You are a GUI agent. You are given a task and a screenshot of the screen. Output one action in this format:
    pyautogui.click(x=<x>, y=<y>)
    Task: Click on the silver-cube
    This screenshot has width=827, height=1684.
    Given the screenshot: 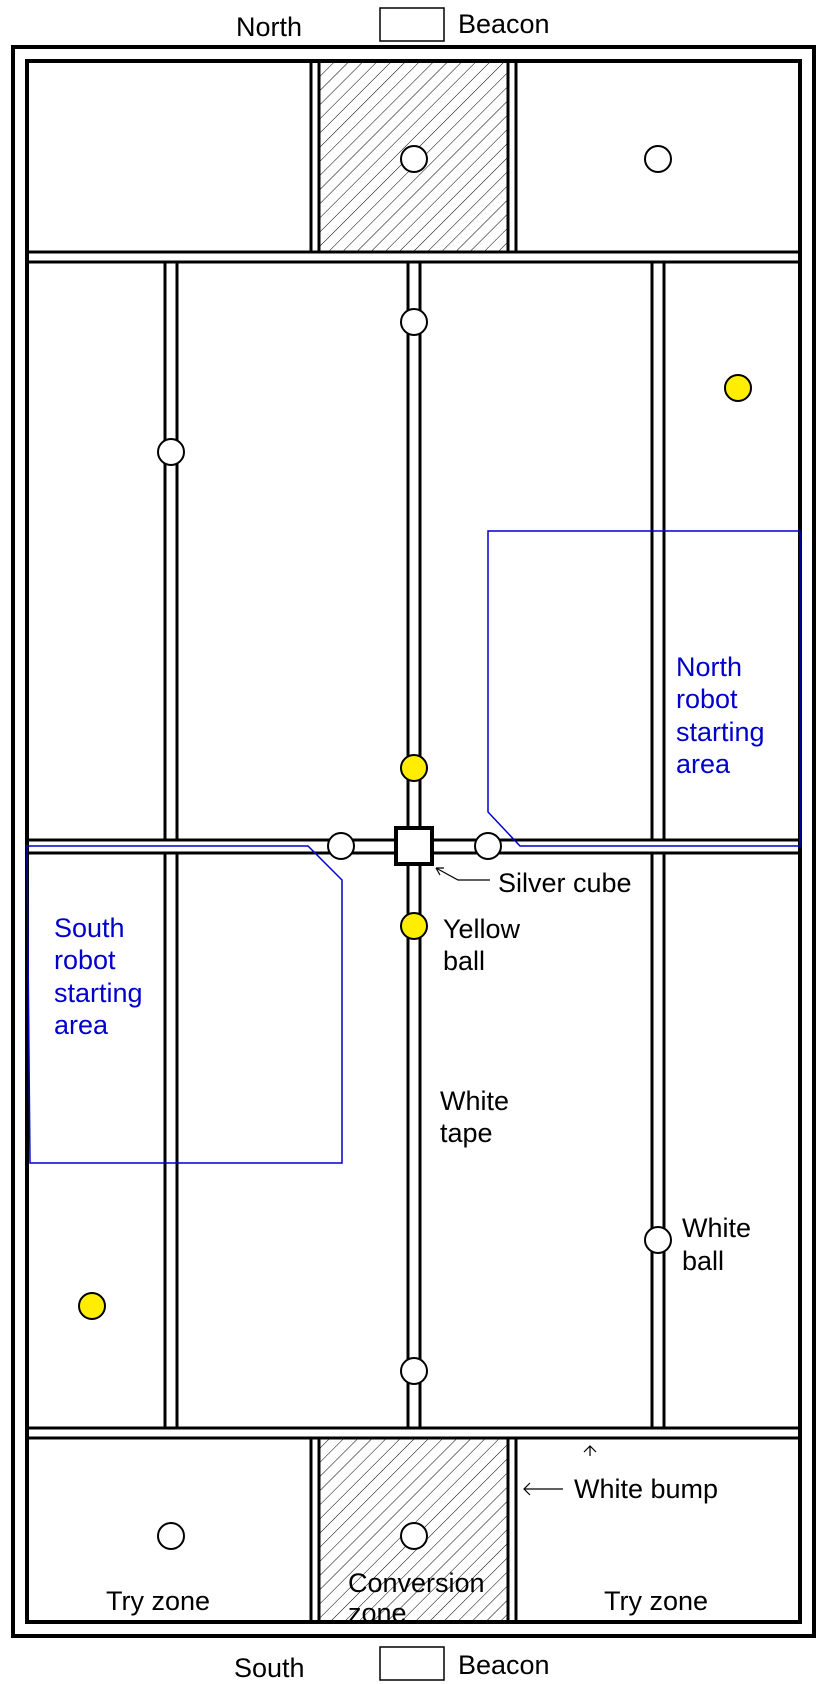 What is the action you would take?
    pyautogui.click(x=414, y=846)
    